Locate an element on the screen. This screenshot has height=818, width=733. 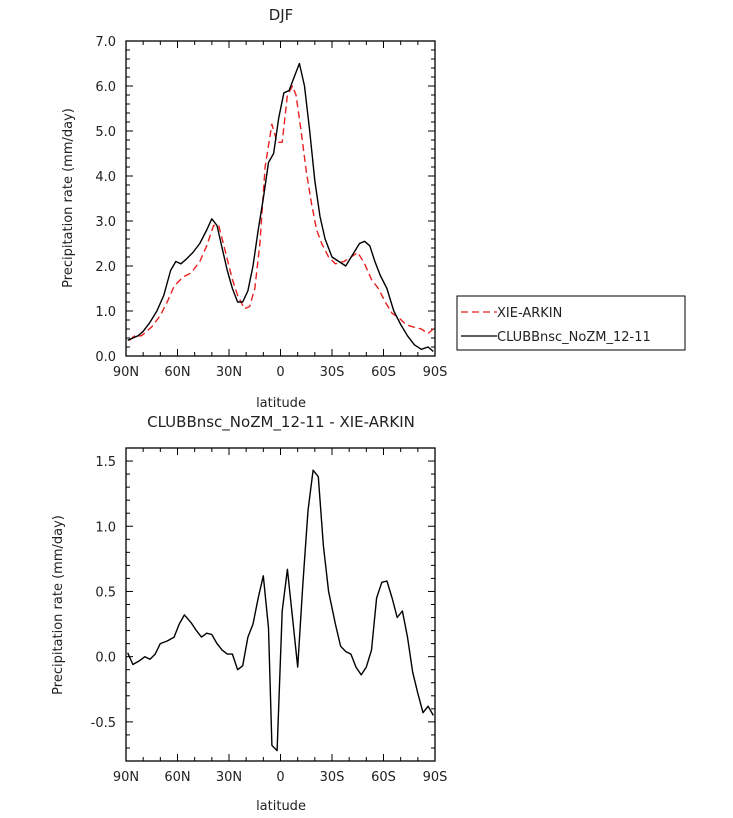
bottom-xtick-label: 30N is located at coordinates (229, 777).